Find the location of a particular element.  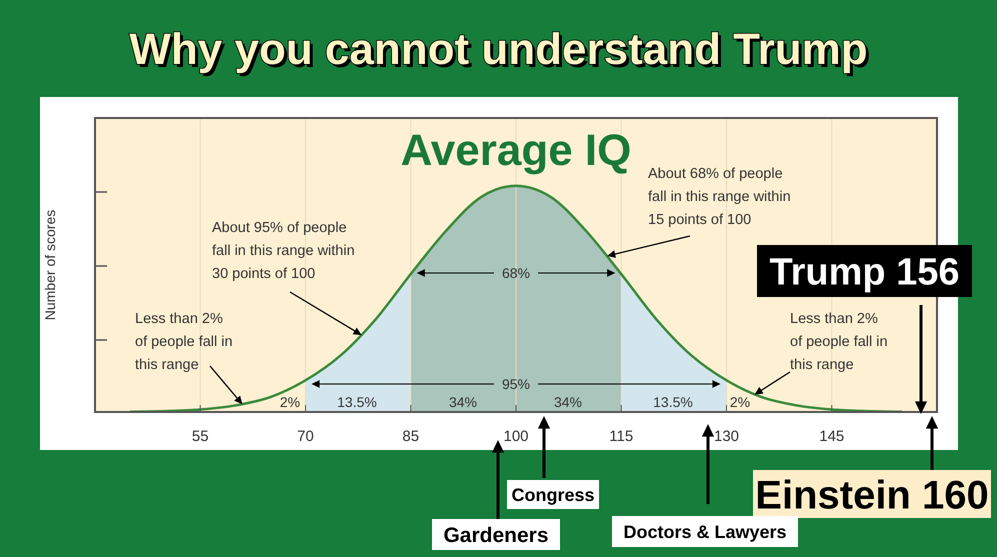

annotation: About 95% of people fall in this range within 30 points of 100 is located at coordinates (283, 251).